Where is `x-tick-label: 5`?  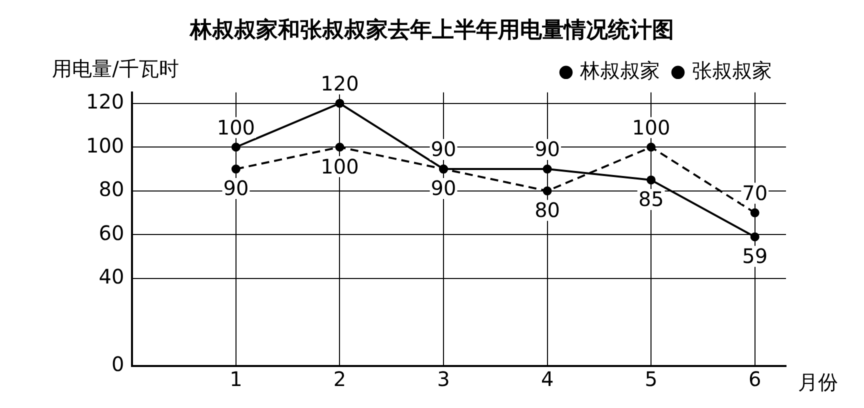
x-tick-label: 5 is located at coordinates (651, 379).